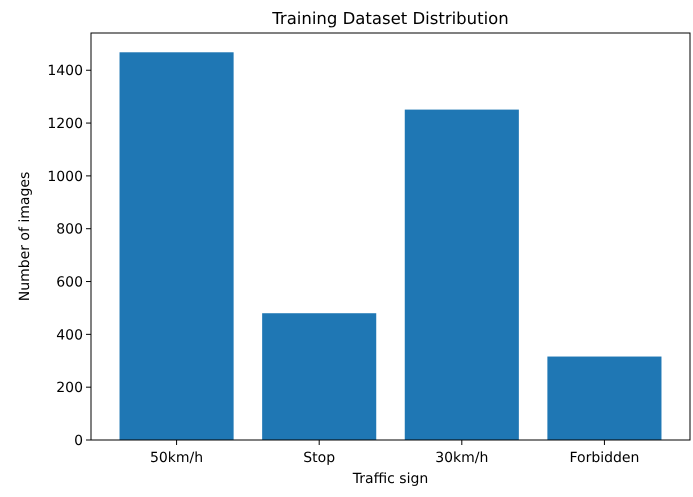  I want to click on chart-title: Training Dataset Distribution, so click(390, 18).